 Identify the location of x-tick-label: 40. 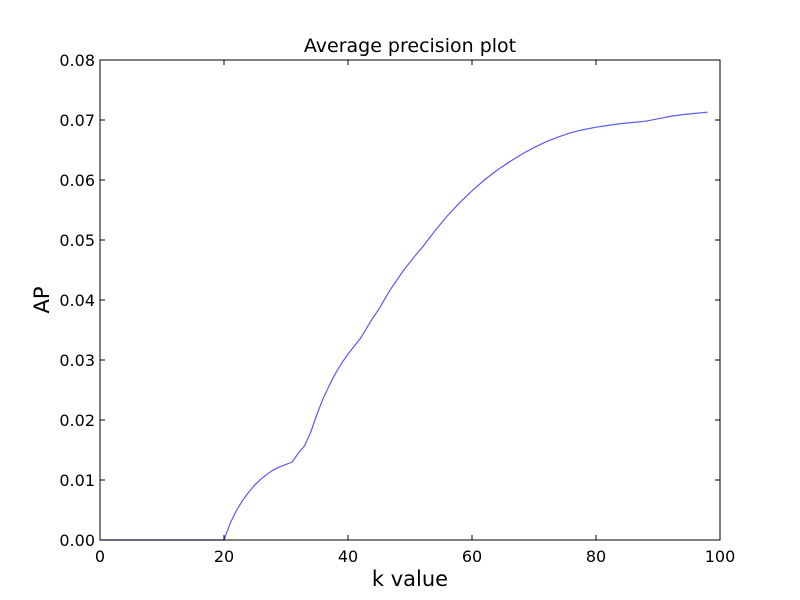
(348, 556).